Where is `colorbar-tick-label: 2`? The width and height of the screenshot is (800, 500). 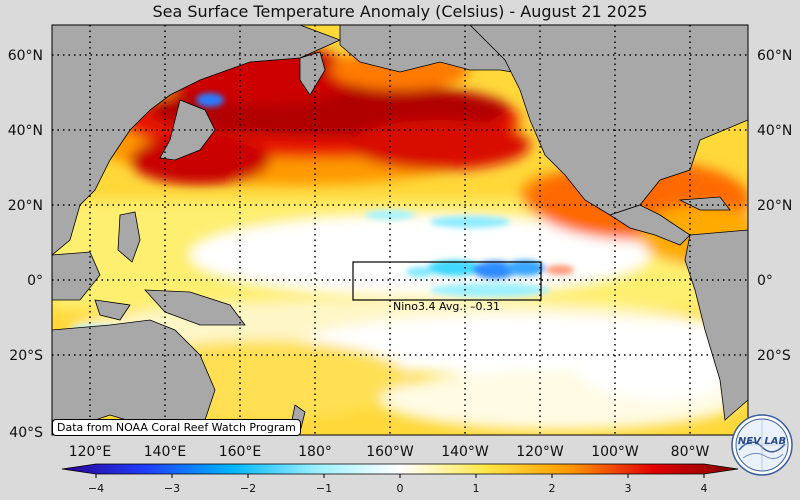 colorbar-tick-label: 2 is located at coordinates (552, 488).